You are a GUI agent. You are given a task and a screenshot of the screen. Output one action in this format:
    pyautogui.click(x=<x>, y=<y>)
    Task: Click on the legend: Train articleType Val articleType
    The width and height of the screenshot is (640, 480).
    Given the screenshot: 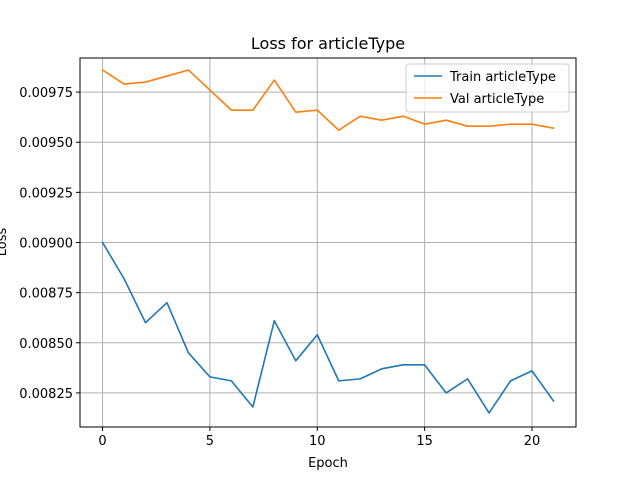 What is the action you would take?
    pyautogui.click(x=487, y=88)
    